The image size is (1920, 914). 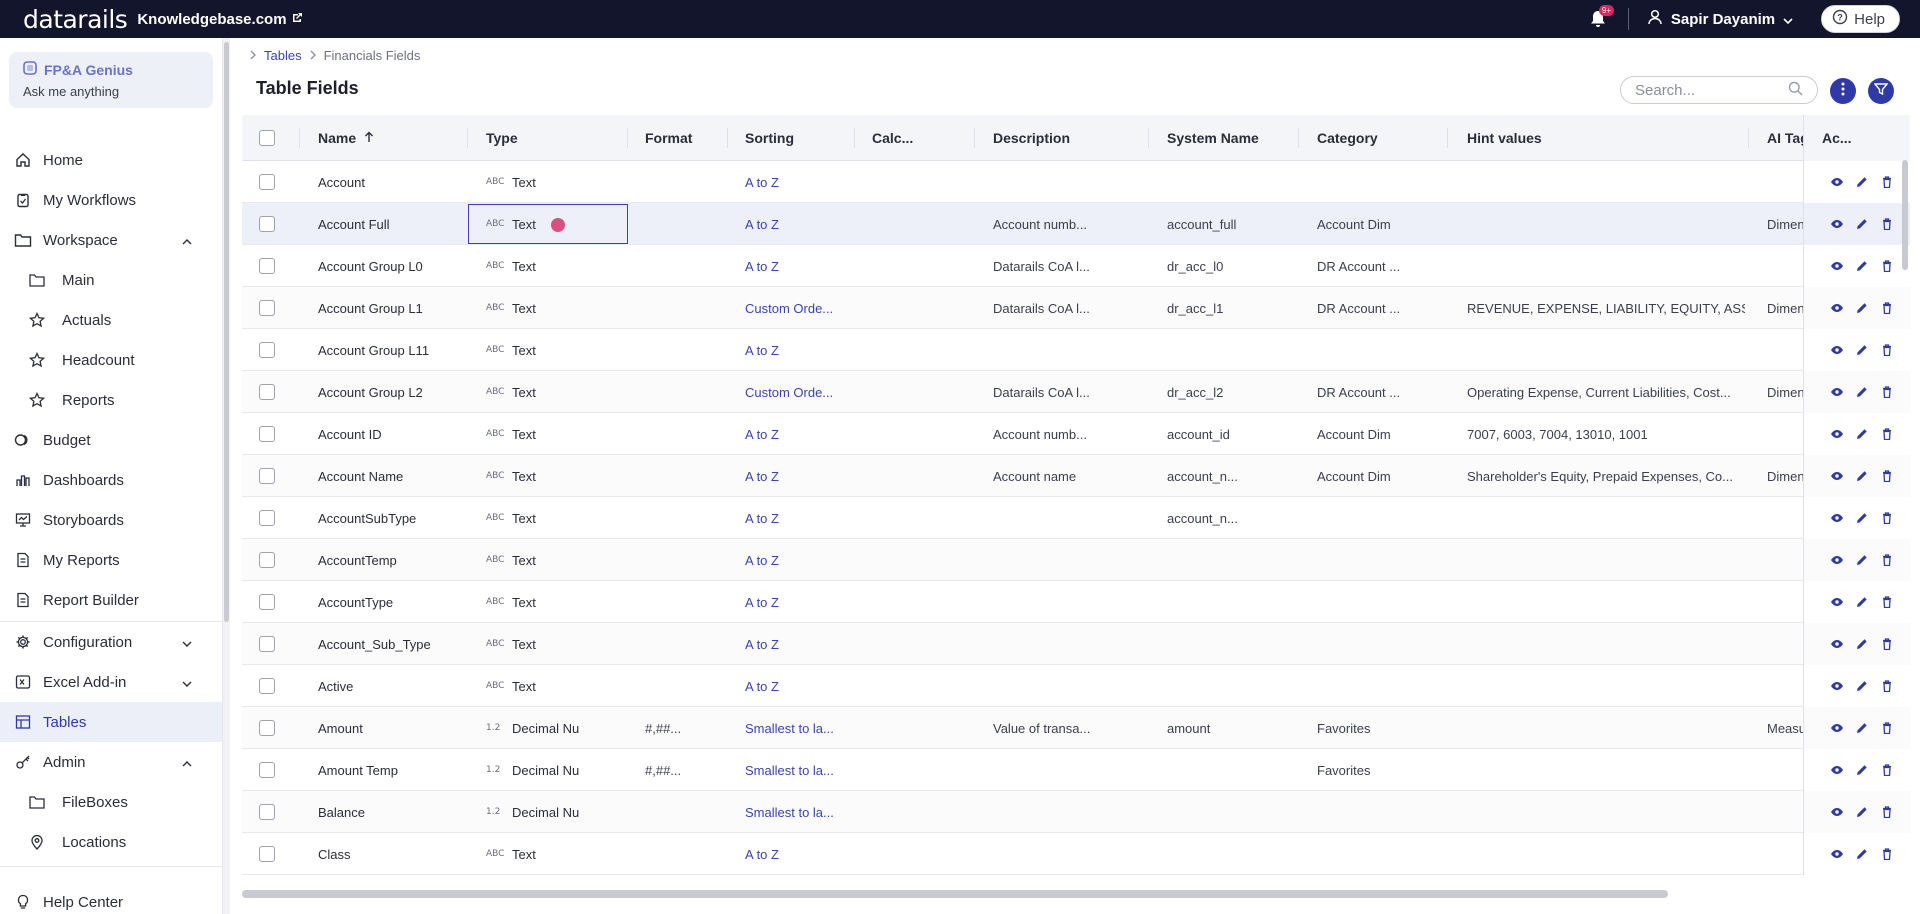 What do you see at coordinates (1843, 91) in the screenshot?
I see `more-options-button` at bounding box center [1843, 91].